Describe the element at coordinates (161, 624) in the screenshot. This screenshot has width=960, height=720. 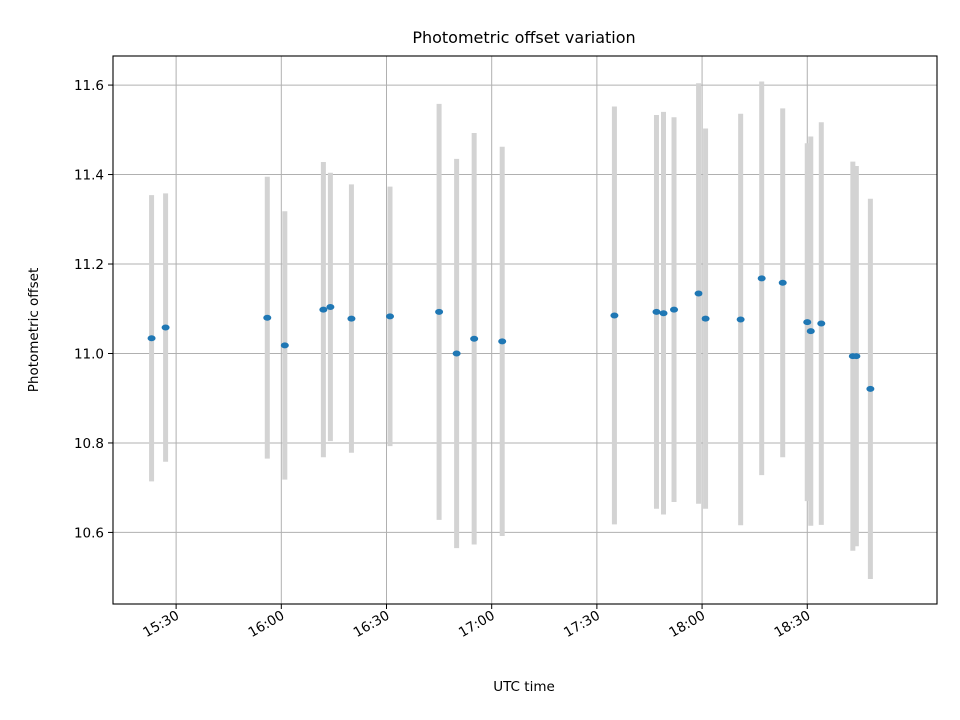
I see `x-tick-label: 15:30` at that location.